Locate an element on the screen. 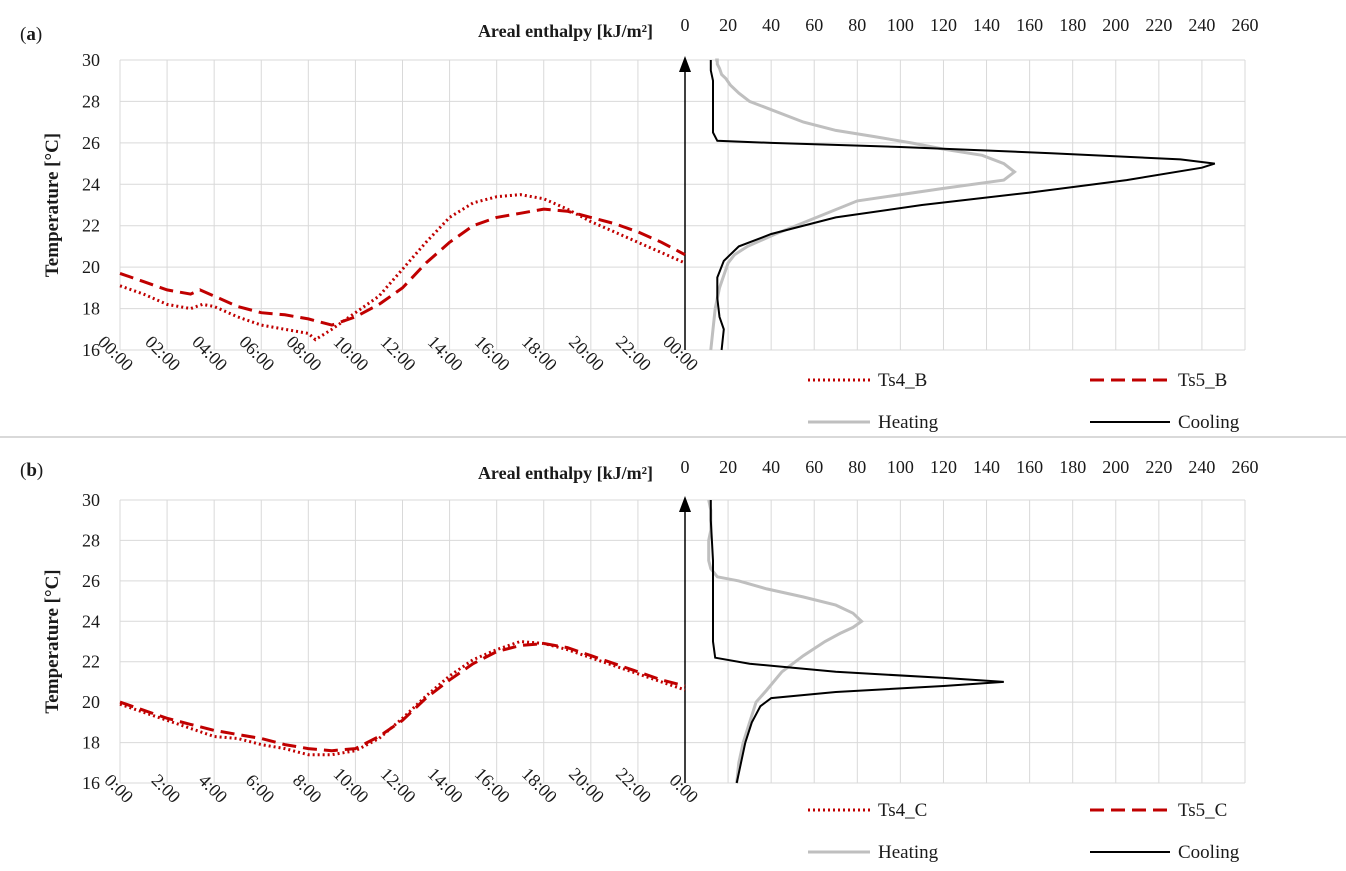  series-line-ts5_c is located at coordinates (402, 697).